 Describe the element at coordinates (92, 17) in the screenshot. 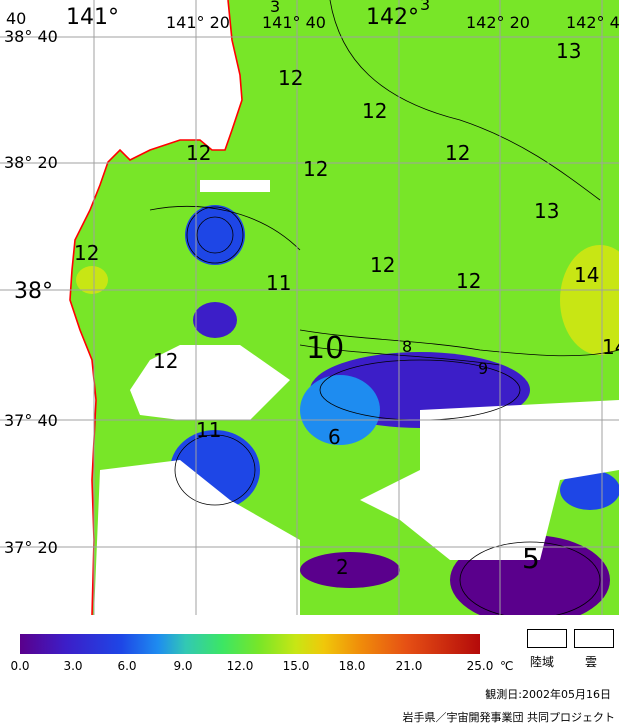

I see `longitude-label: 141°` at that location.